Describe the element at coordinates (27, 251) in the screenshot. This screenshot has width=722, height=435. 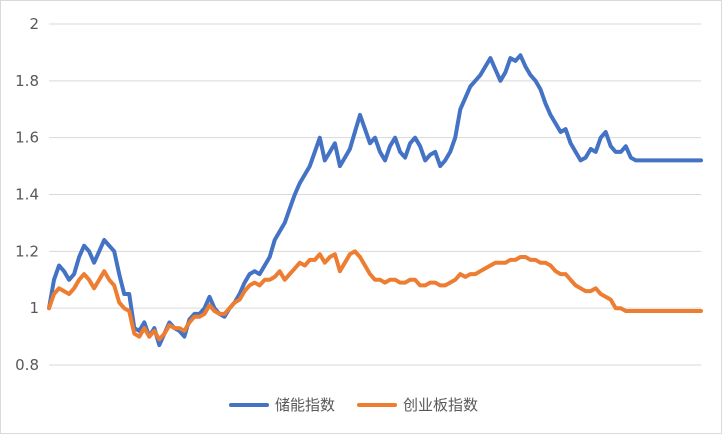
I see `y-tick-label: 1.2` at that location.